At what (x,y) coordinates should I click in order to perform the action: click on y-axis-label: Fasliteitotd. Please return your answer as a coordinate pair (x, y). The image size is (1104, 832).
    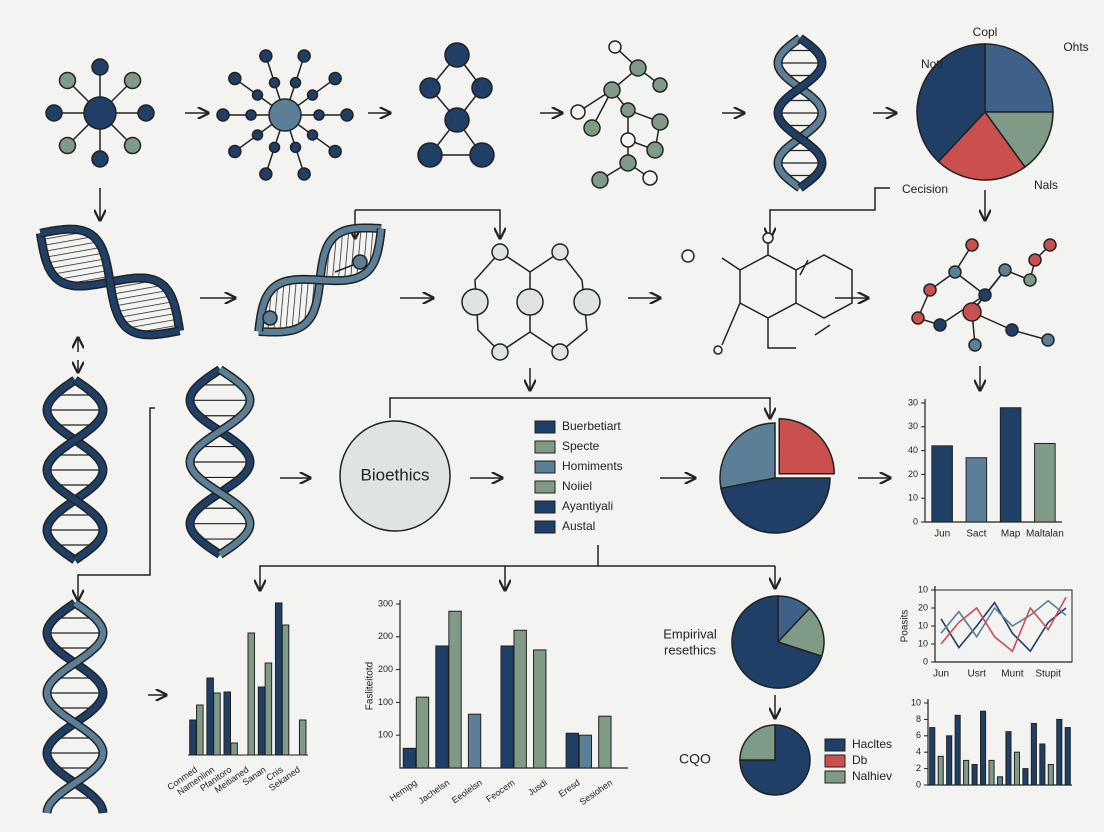
    Looking at the image, I should click on (370, 686).